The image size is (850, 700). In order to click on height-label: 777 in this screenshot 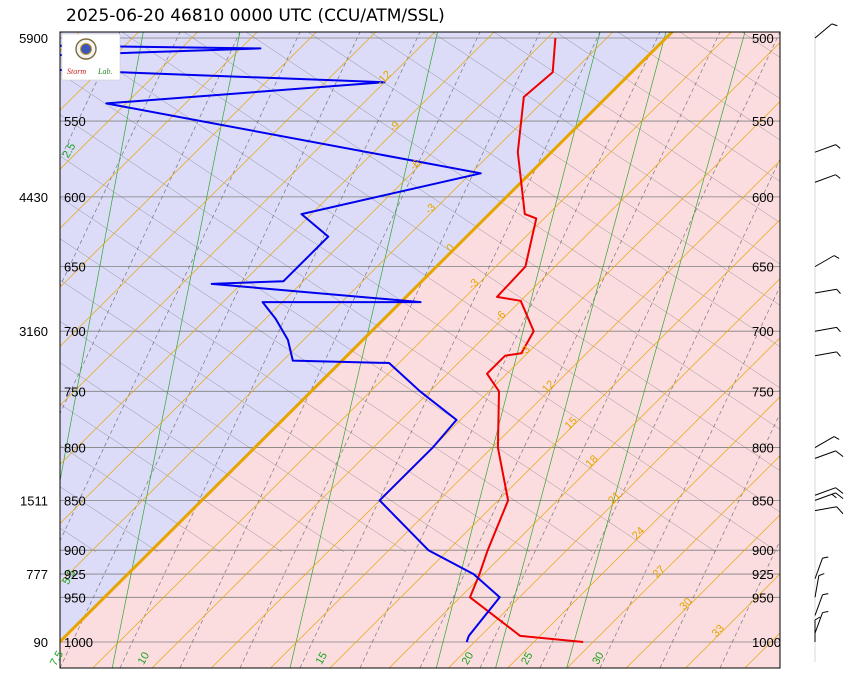, I will do `click(37, 574)`.